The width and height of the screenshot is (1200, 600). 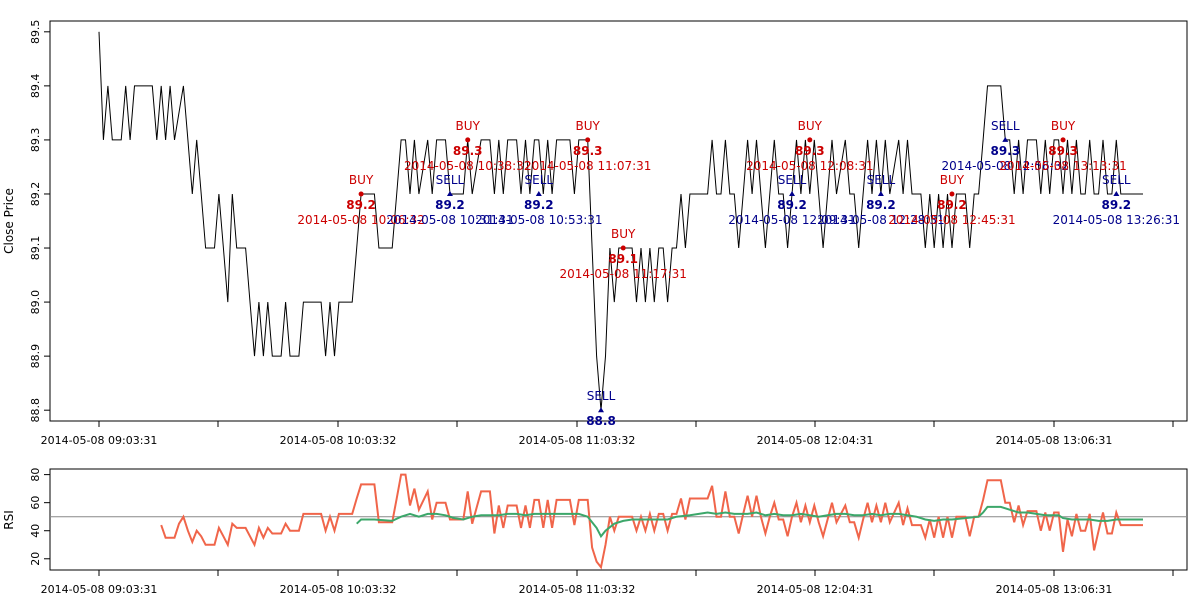 What do you see at coordinates (809, 166) in the screenshot?
I see `signal-time-label: 2014-05-08 12:08:31` at bounding box center [809, 166].